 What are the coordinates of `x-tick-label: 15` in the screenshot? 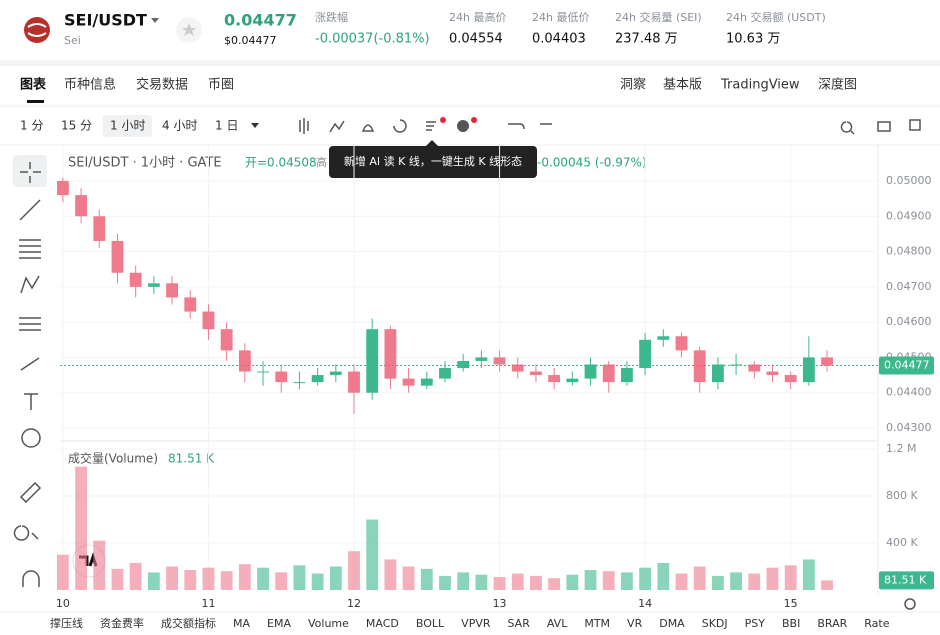 It's located at (791, 603).